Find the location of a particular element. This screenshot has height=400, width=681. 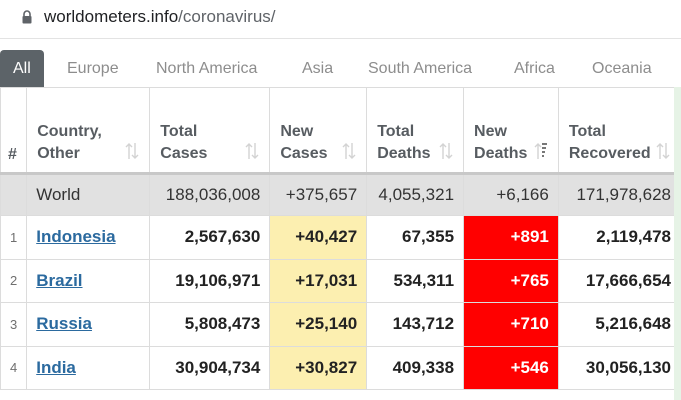

new-deaths-cell: +710 is located at coordinates (511, 324).